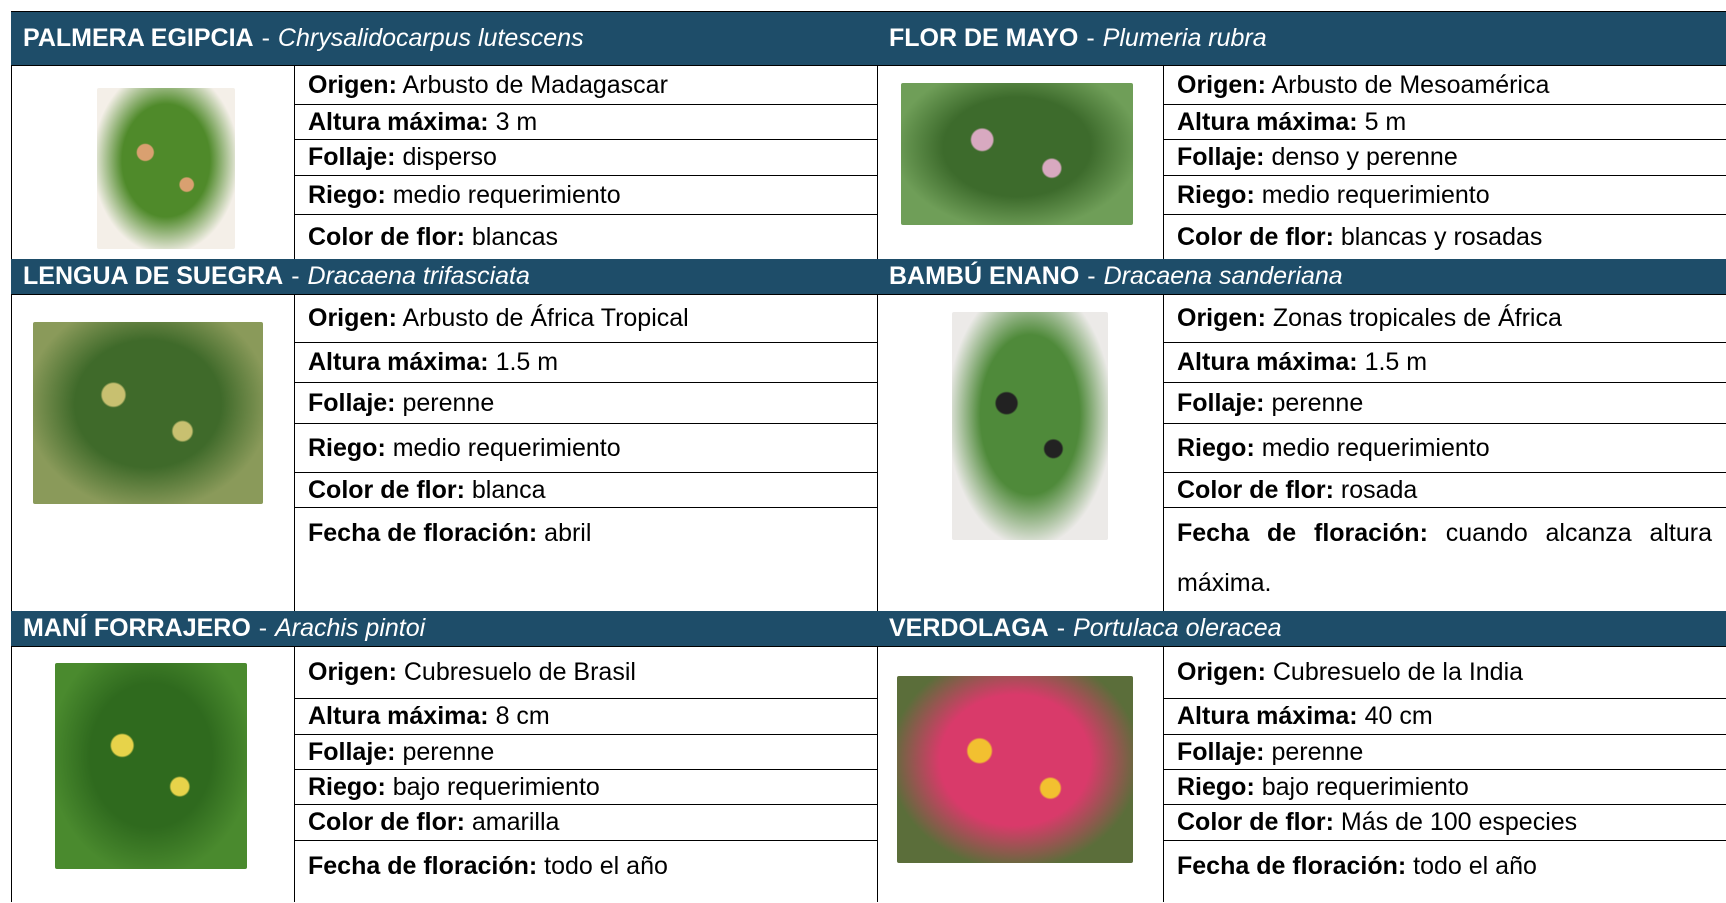  I want to click on field-value: blancas y rosadas, so click(1441, 236).